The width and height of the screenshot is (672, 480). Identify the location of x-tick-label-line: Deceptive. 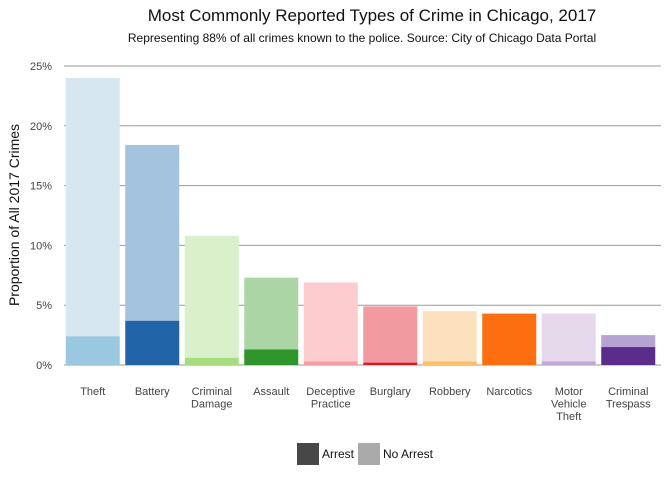
(330, 392).